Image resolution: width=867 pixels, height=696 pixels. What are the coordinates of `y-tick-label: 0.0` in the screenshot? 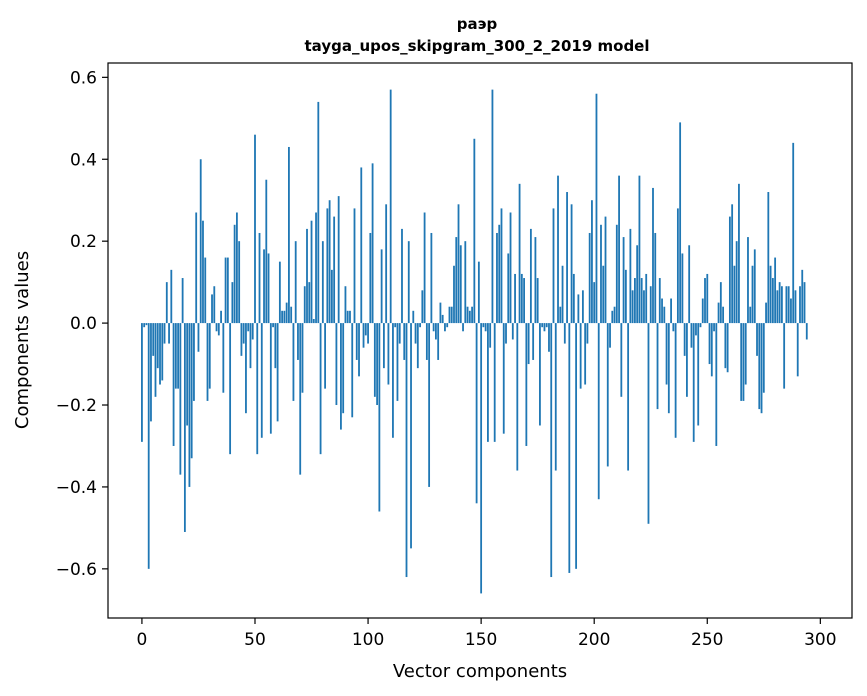 It's located at (83, 324).